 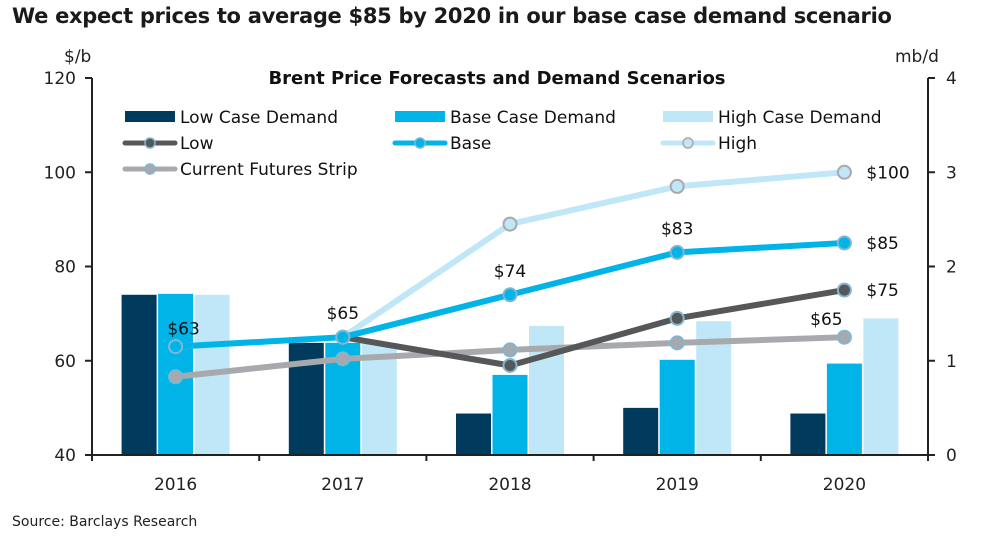 I want to click on left-tick-label: 40, so click(x=65, y=456).